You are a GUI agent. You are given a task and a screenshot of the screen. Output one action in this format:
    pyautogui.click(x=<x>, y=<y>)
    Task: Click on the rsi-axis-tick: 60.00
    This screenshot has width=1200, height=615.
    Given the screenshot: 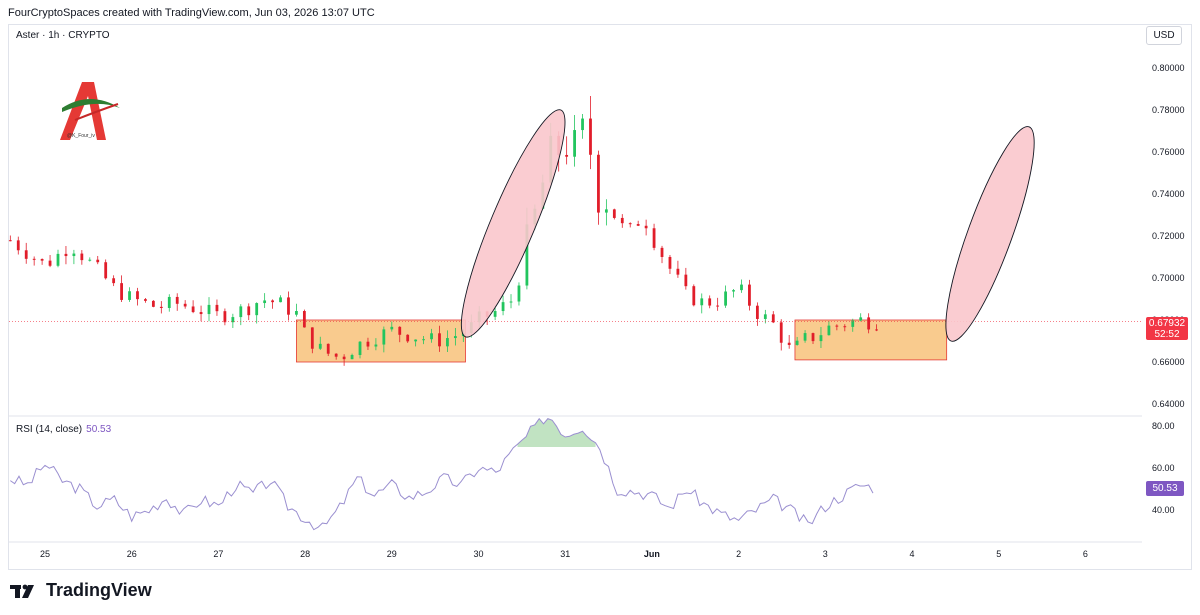 What is the action you would take?
    pyautogui.click(x=1163, y=468)
    